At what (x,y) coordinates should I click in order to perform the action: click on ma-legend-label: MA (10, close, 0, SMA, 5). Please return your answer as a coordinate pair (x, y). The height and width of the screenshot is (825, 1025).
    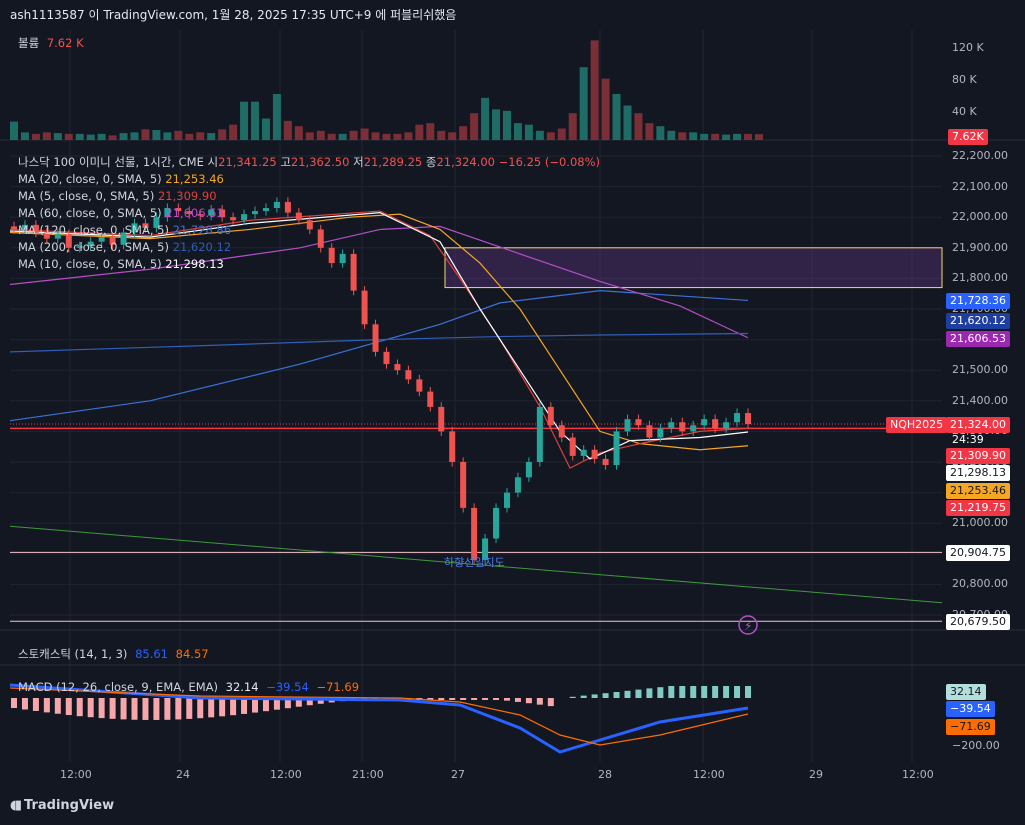
    Looking at the image, I should click on (90, 264).